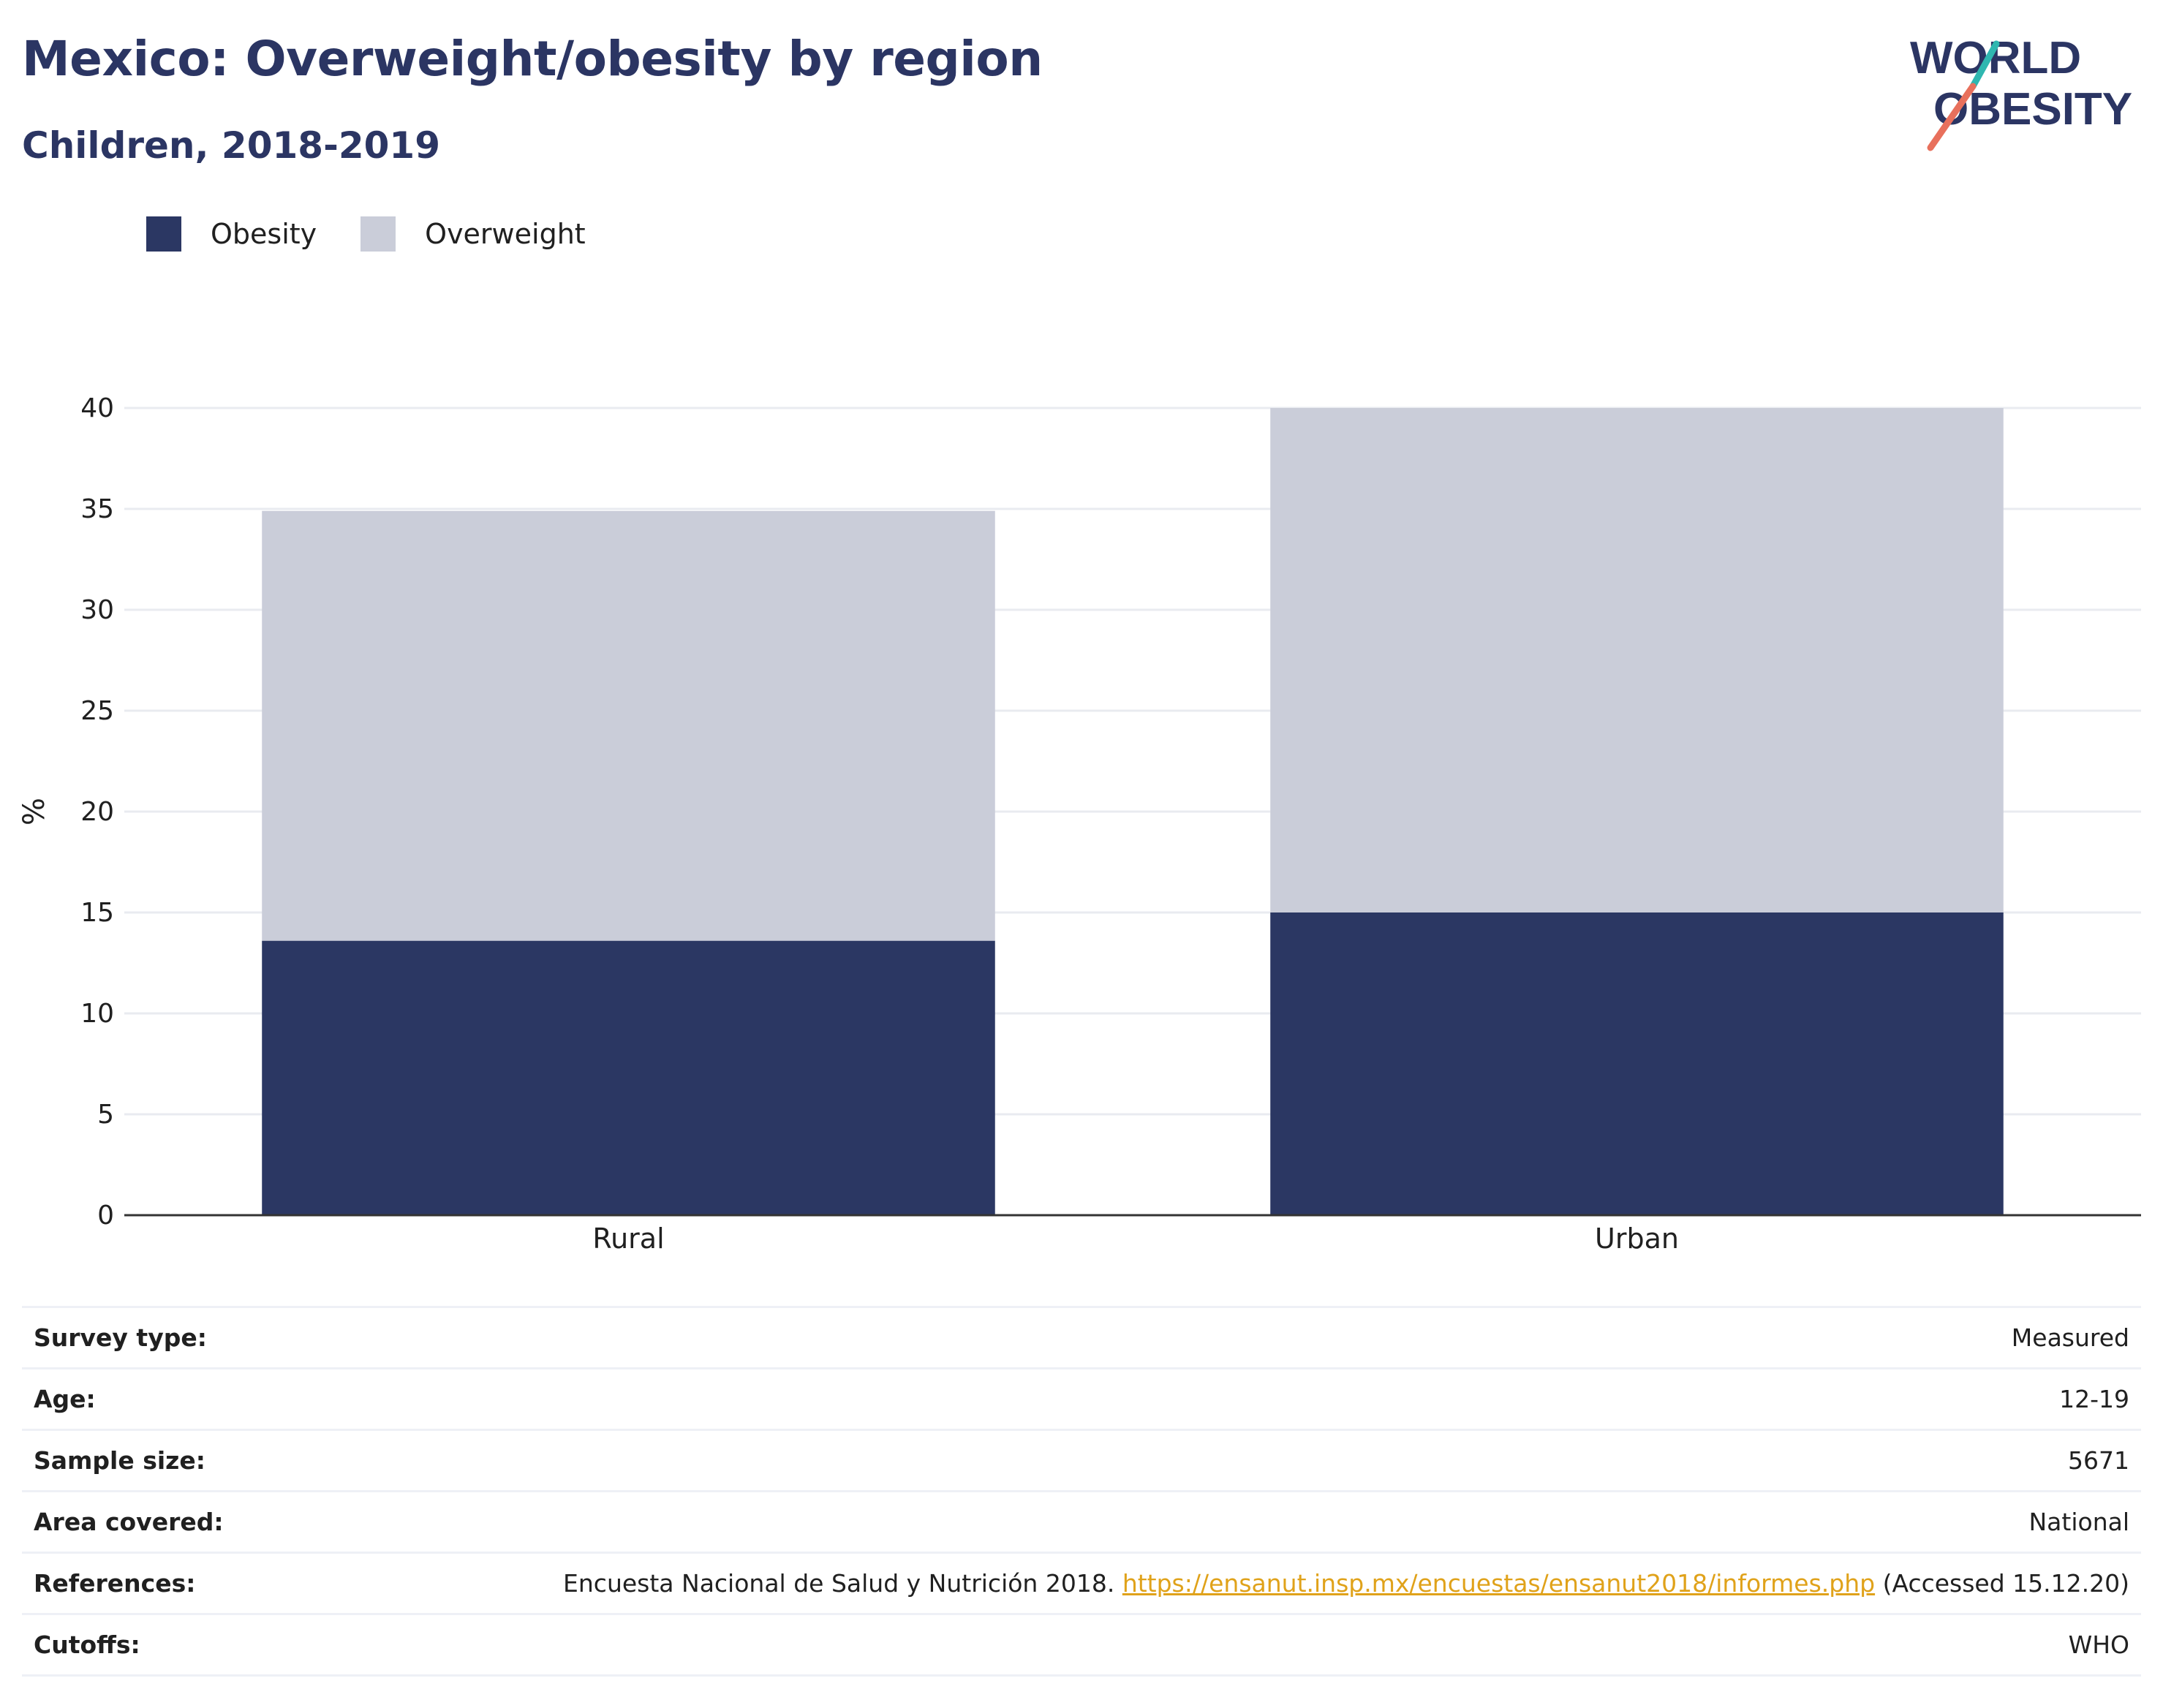  Describe the element at coordinates (106, 1216) in the screenshot. I see `y-tick-label: 0` at that location.